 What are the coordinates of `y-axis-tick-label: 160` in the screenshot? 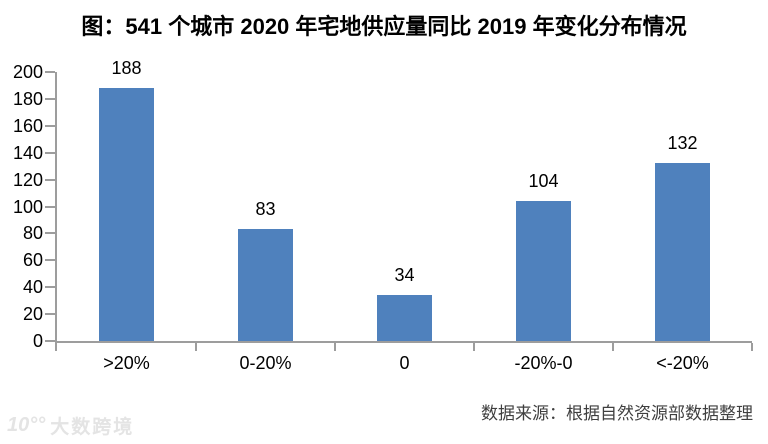 It's located at (27, 125).